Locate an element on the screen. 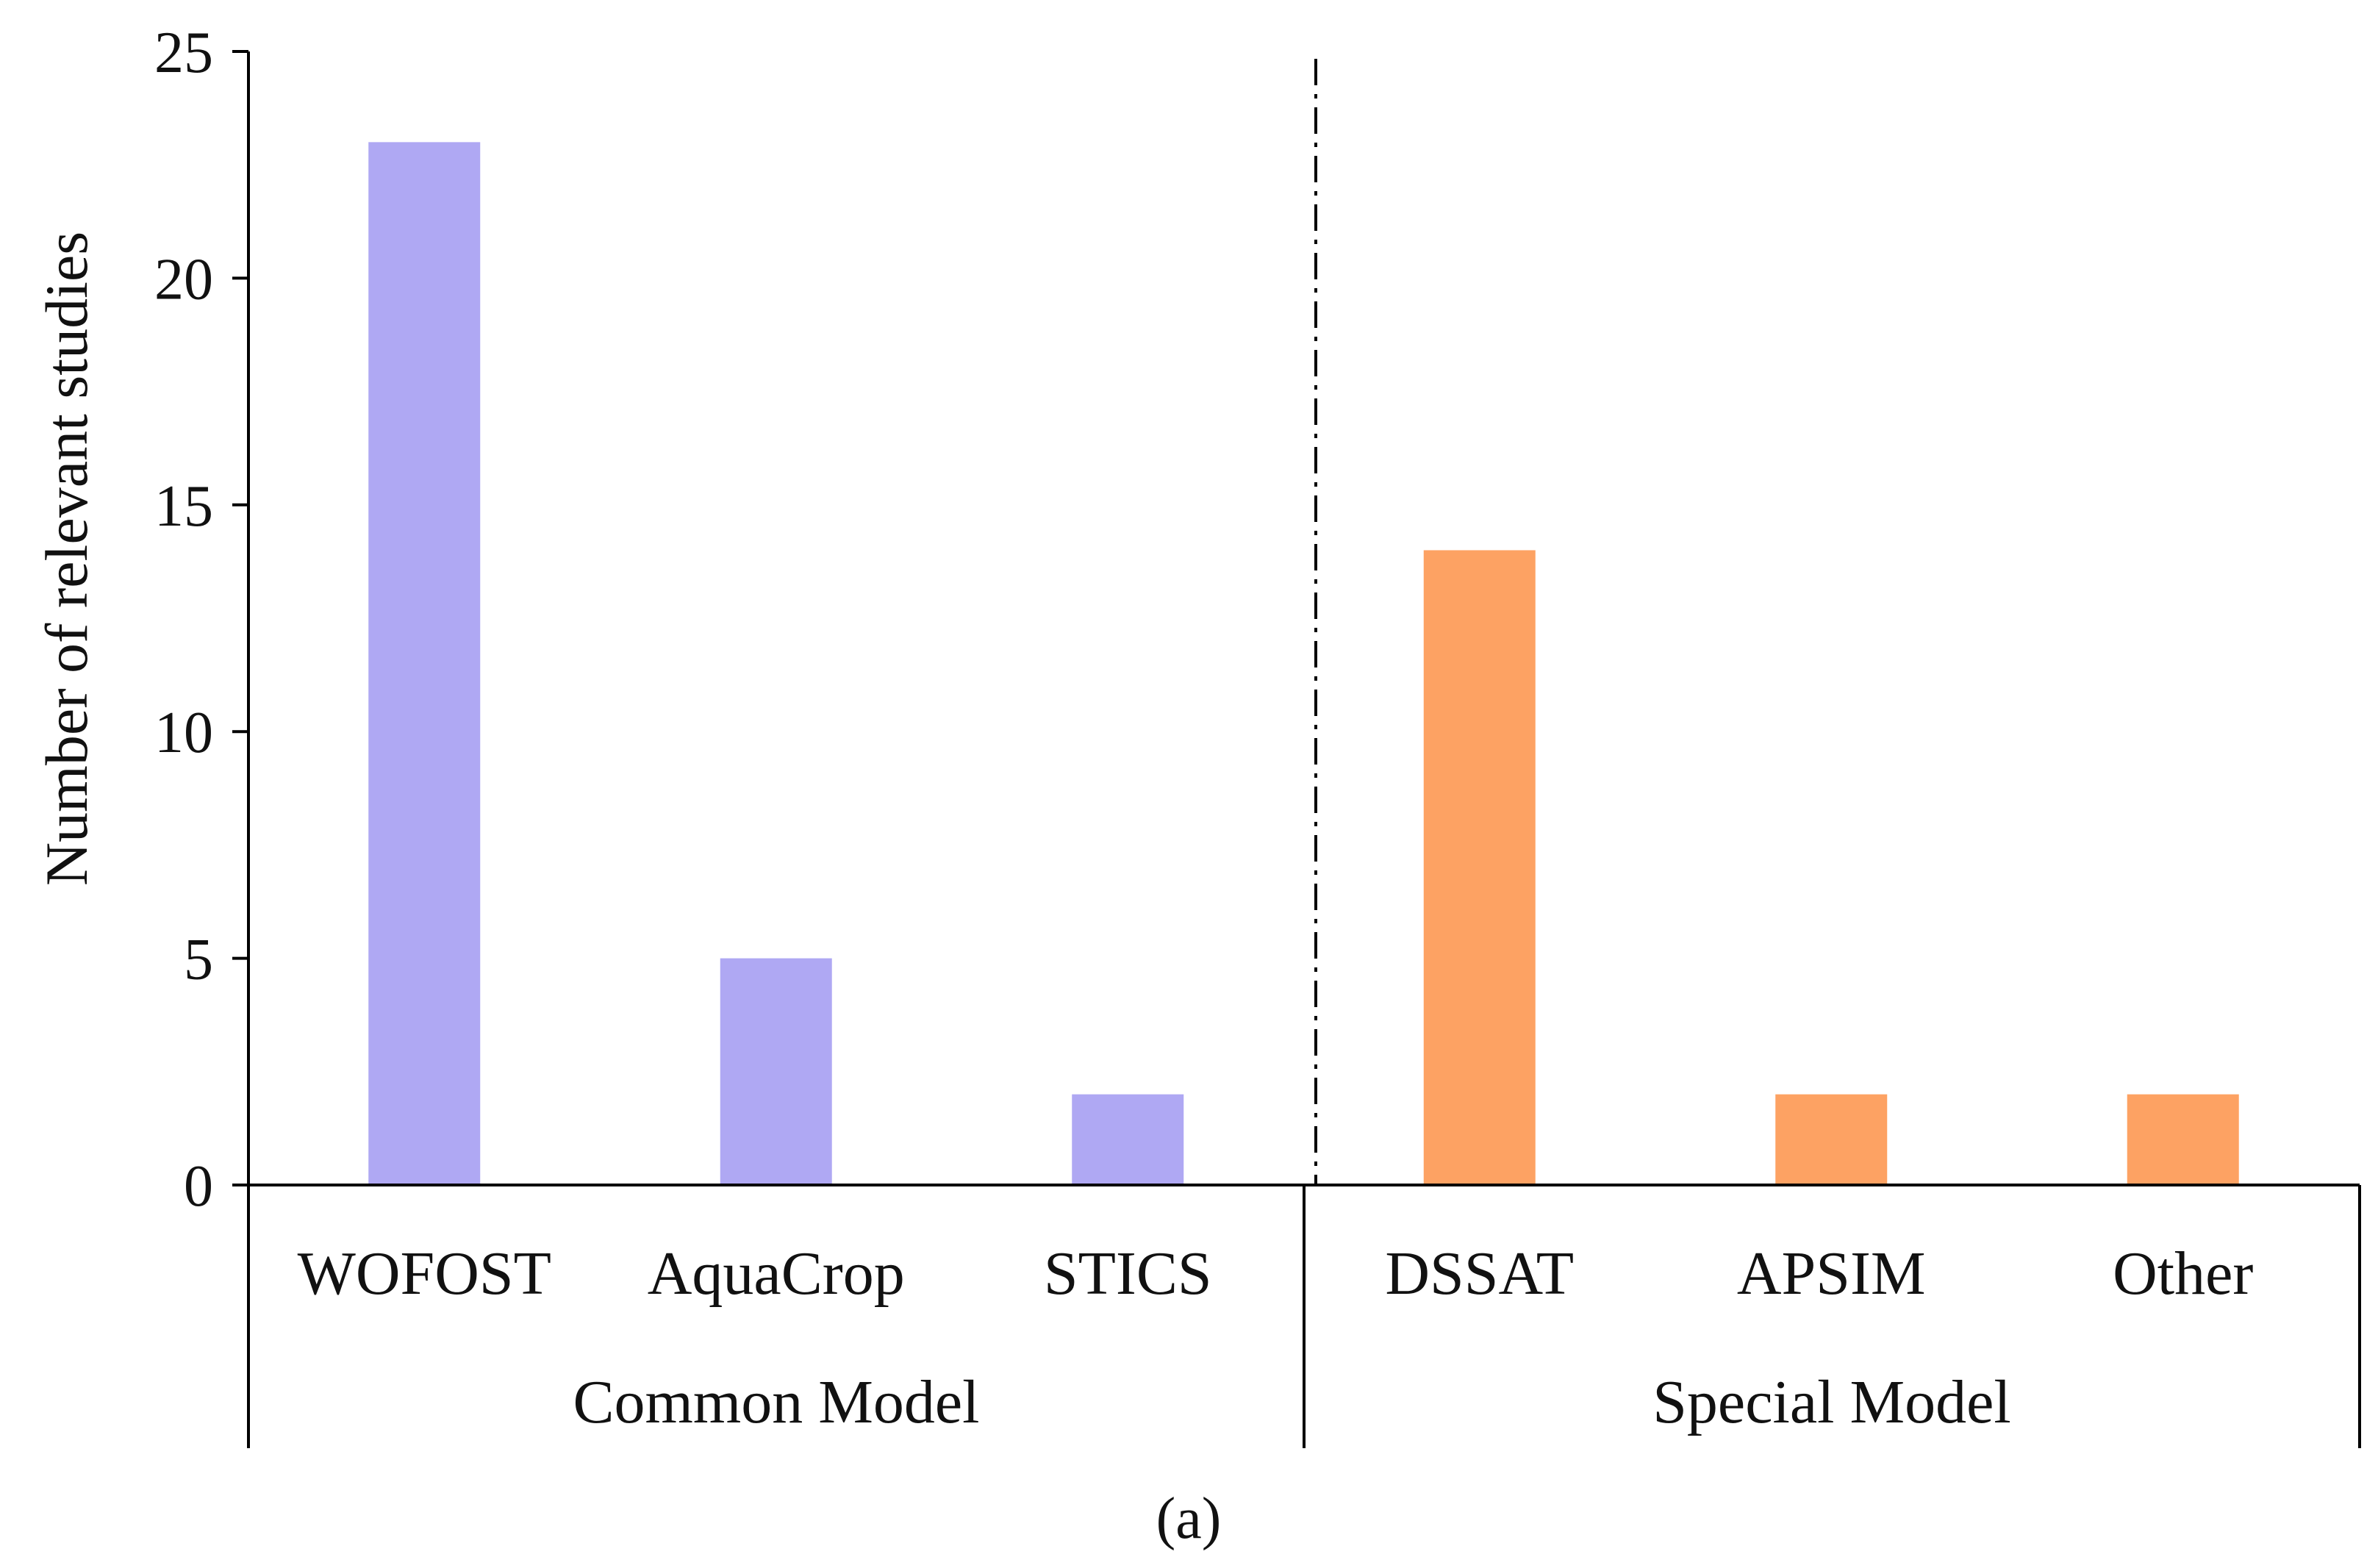 The image size is (2378, 1568). panel-label: (a) is located at coordinates (1189, 1518).